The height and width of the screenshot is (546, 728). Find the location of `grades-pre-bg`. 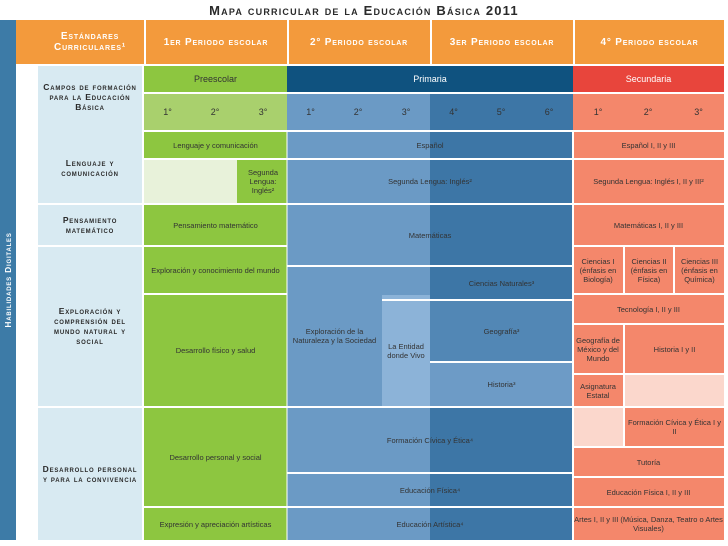

grades-pre-bg is located at coordinates (215, 112).